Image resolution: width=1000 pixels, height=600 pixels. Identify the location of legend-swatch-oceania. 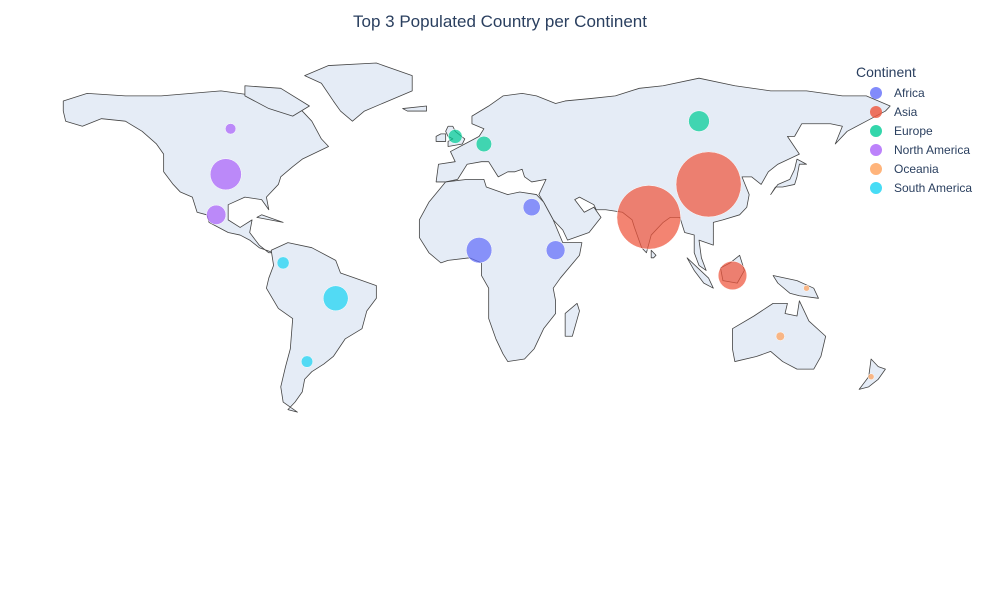
(876, 168).